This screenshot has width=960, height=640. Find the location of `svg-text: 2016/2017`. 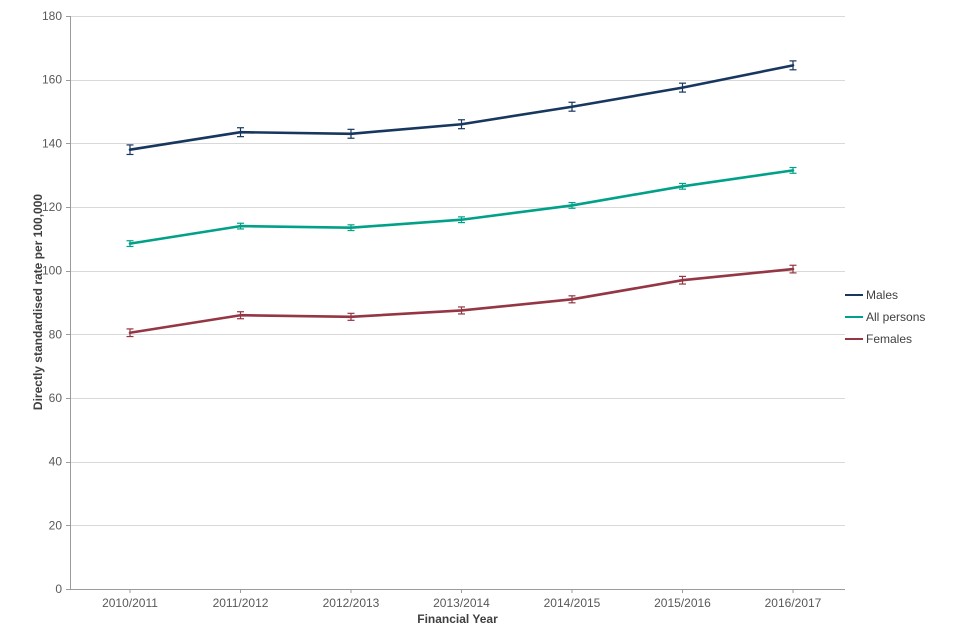

svg-text: 2016/2017 is located at coordinates (793, 603).